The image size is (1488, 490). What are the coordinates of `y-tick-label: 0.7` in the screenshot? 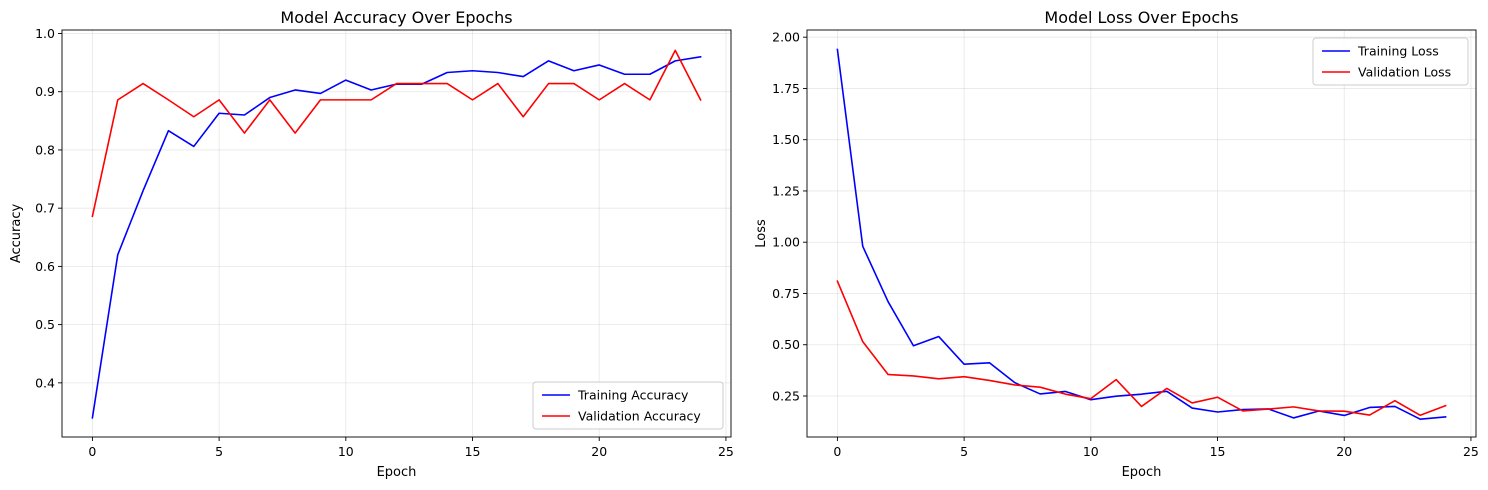 It's located at (45, 208).